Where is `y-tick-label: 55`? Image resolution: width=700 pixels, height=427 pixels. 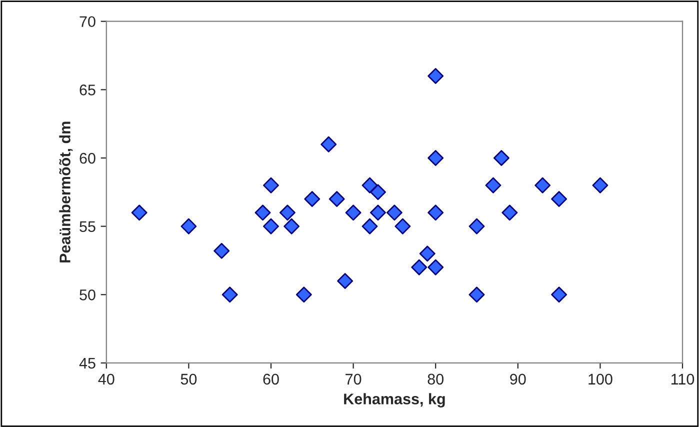 y-tick-label: 55 is located at coordinates (88, 226).